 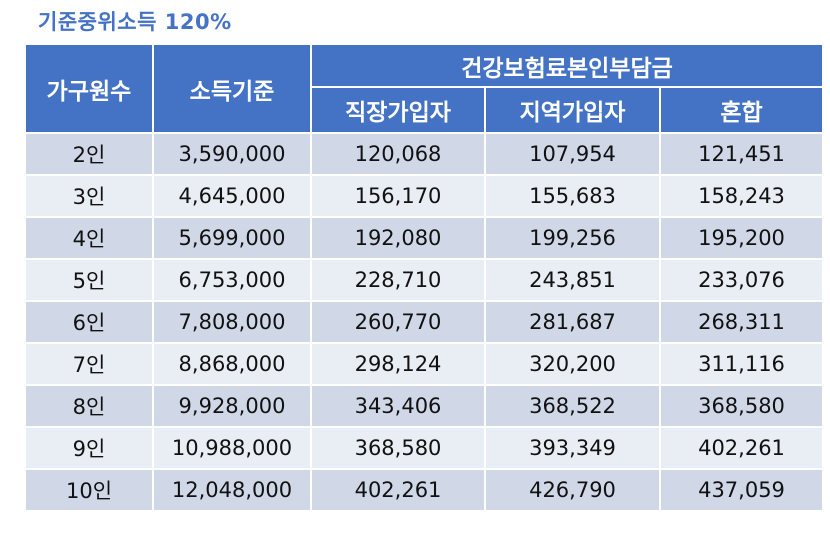 What do you see at coordinates (89, 154) in the screenshot?
I see `cell-household: 2인` at bounding box center [89, 154].